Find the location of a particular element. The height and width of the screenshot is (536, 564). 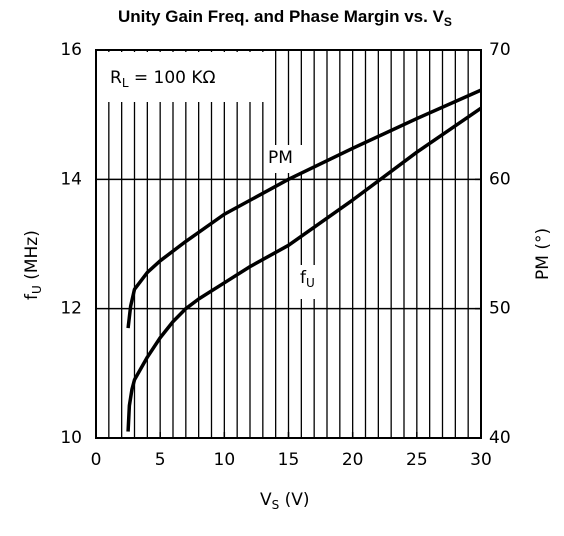

y-axis-label: fU (MHz) is located at coordinates (33, 265).